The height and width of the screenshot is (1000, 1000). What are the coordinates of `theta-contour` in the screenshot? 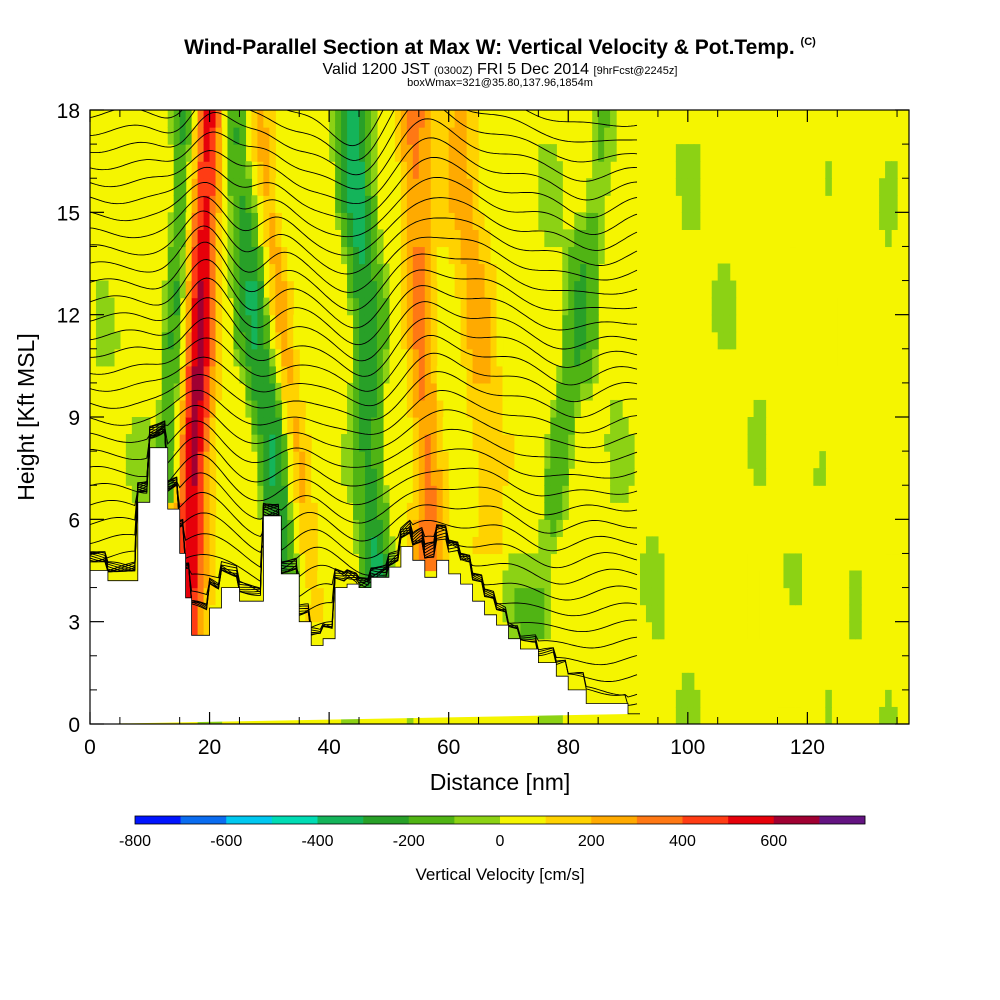 It's located at (364, 363).